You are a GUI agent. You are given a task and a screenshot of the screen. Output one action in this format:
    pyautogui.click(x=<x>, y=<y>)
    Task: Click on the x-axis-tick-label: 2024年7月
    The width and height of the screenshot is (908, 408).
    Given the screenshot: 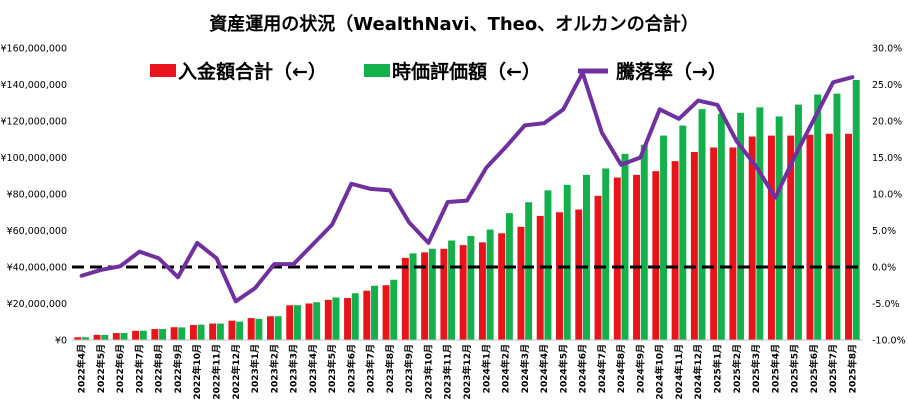 What is the action you would take?
    pyautogui.click(x=602, y=368)
    